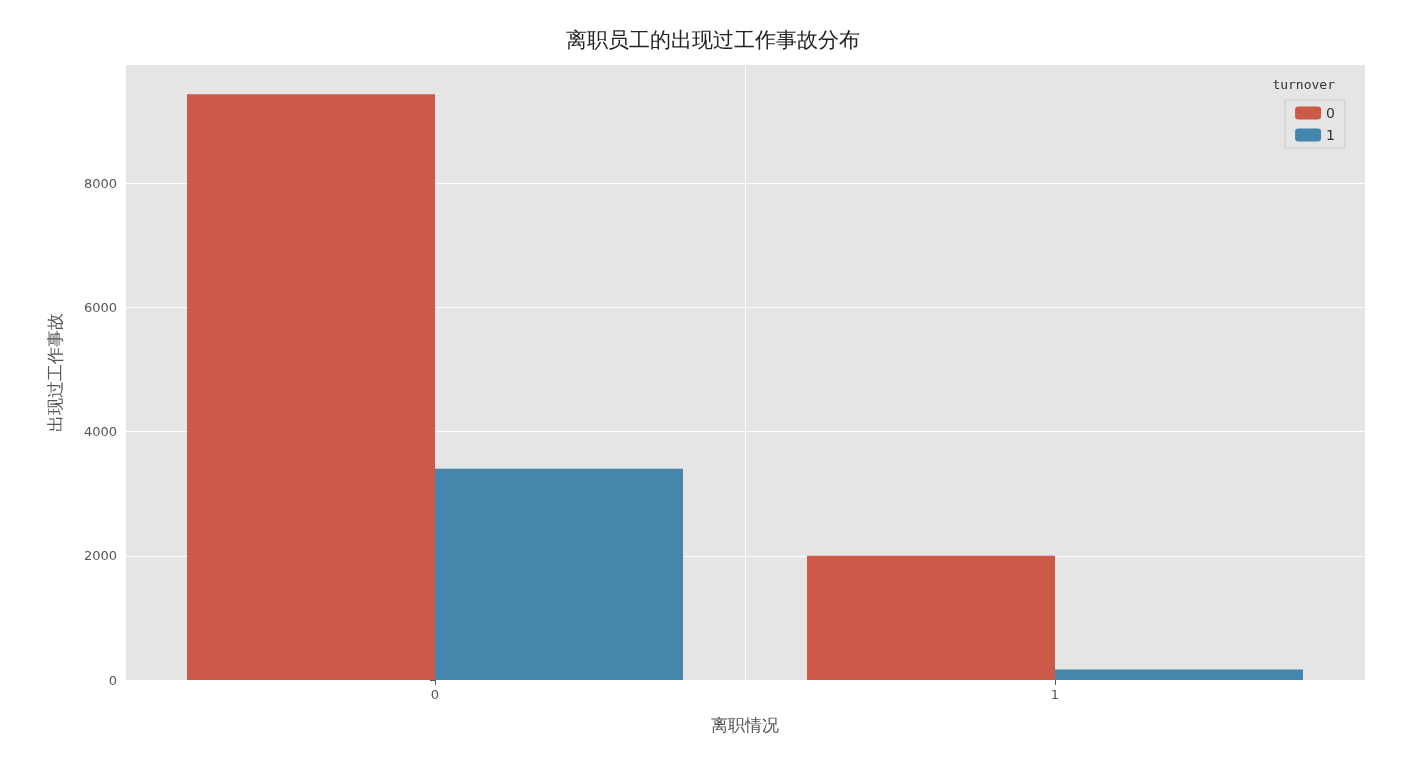 The image size is (1425, 766). Describe the element at coordinates (100, 307) in the screenshot. I see `y-tick-label: 6000` at that location.